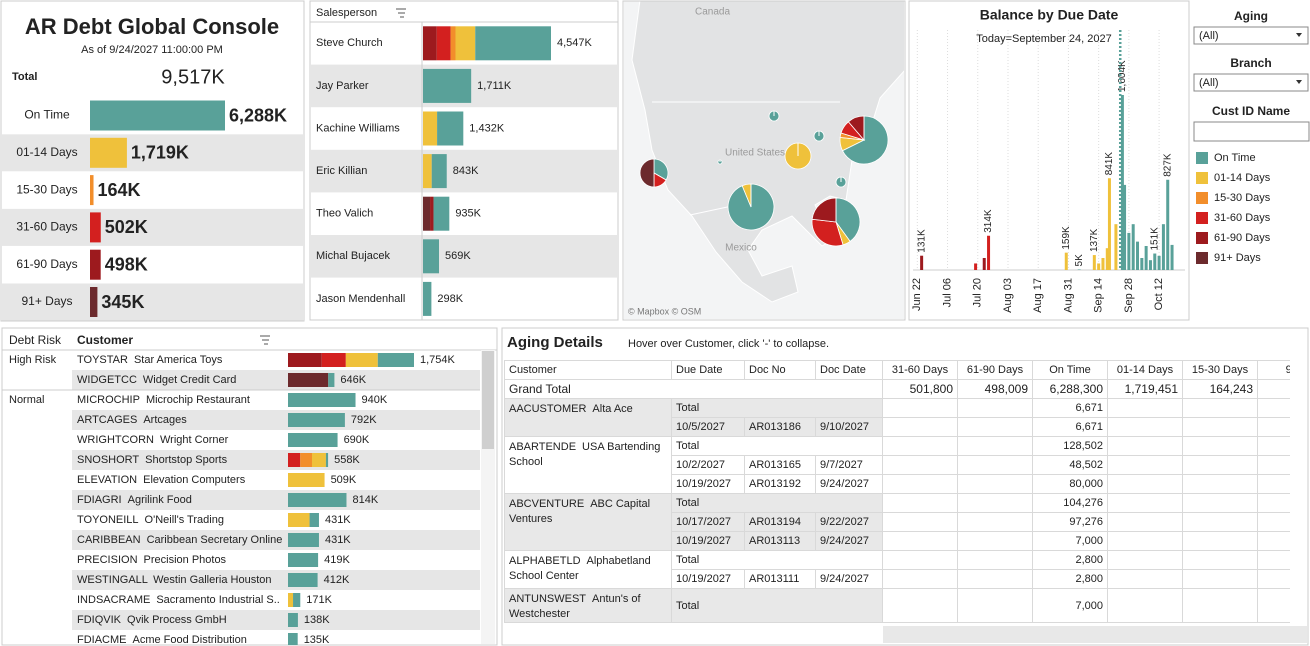  Describe the element at coordinates (179, 540) in the screenshot. I see `customer-label: CARIBBEANCaribbean Secretary Online` at that location.